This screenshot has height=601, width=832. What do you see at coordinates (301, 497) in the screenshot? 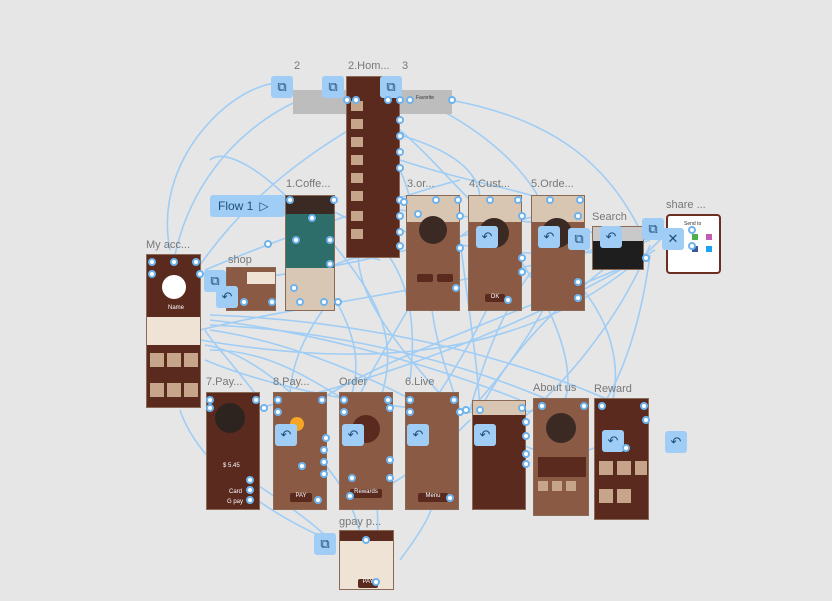
I see `pay8-pay-button: PAY` at bounding box center [301, 497].